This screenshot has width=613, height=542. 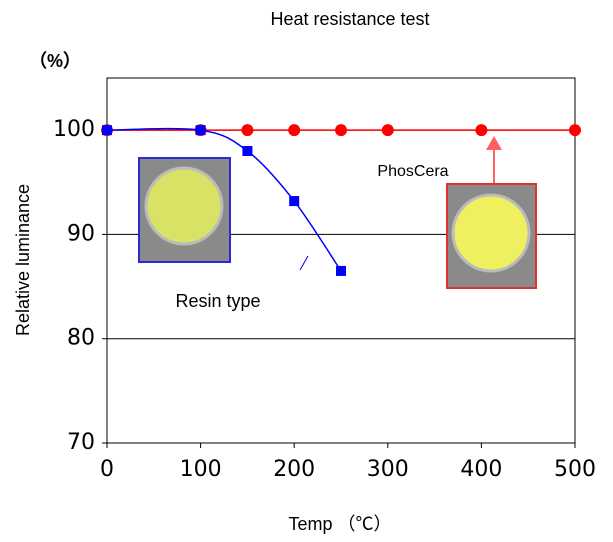 What do you see at coordinates (339, 524) in the screenshot?
I see `x-axis-label: Temp （℃）` at bounding box center [339, 524].